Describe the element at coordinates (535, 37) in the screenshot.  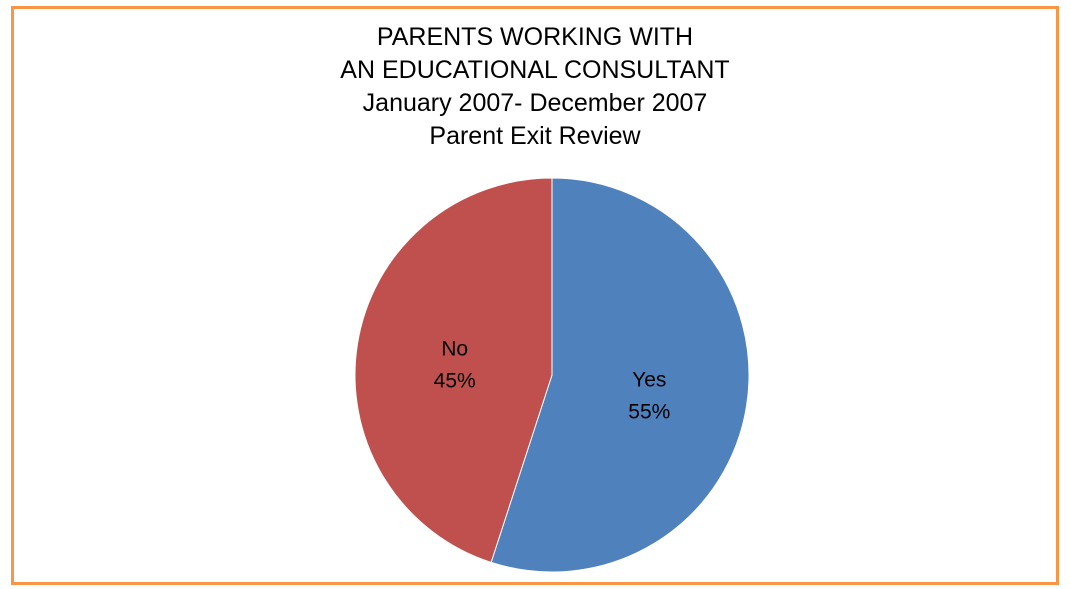
I see `chart-title-line: PARENTS WORKING WITH` at that location.